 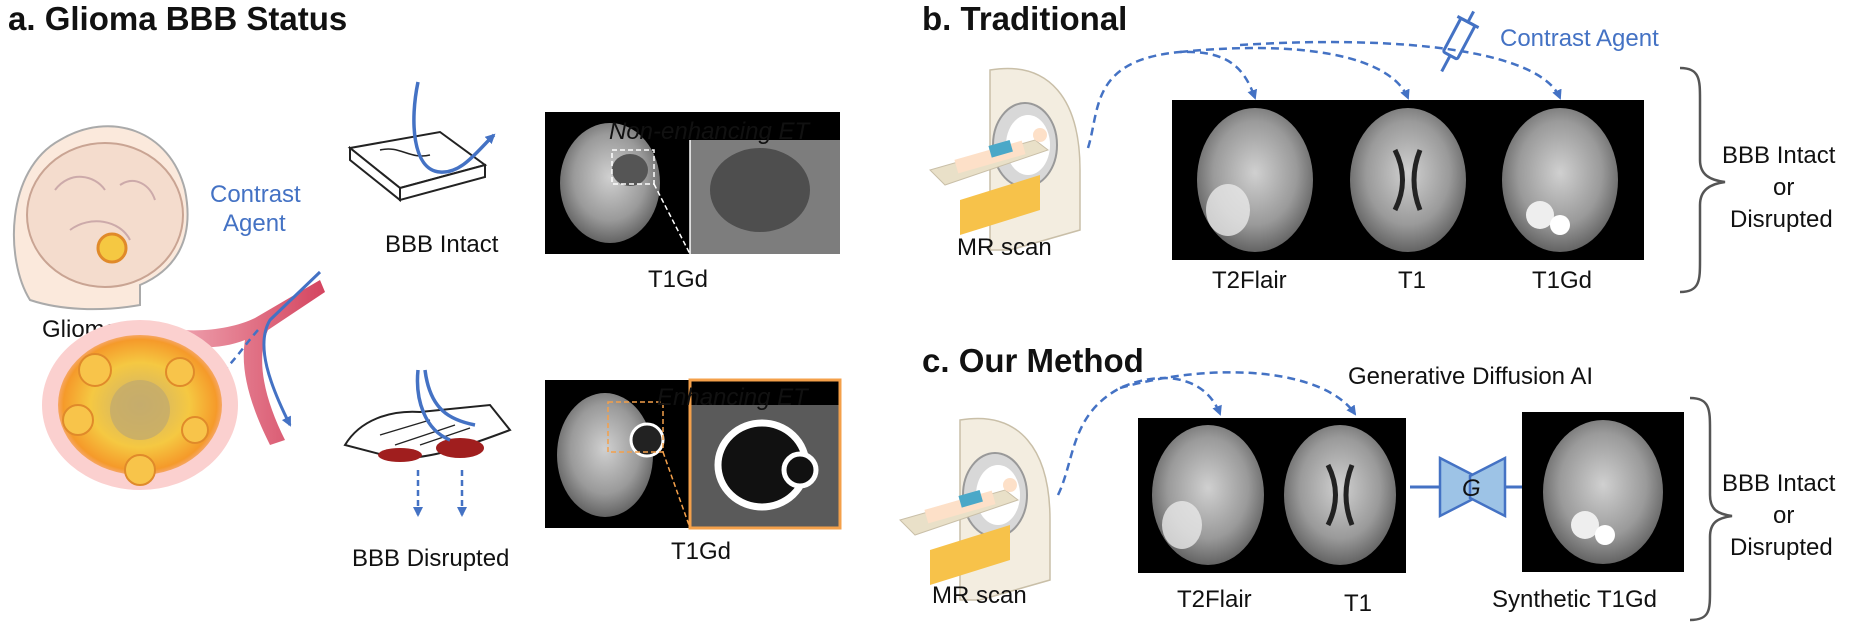 I want to click on scanner-to-images-arrows-c, so click(x=1206, y=433).